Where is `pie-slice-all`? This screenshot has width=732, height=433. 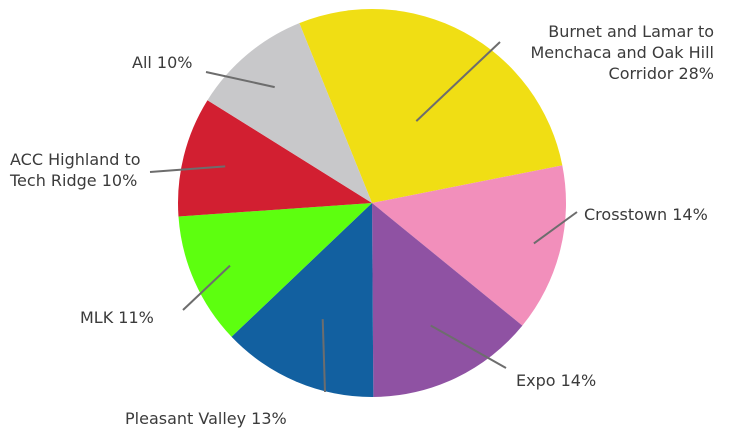 pie-slice-all is located at coordinates (289, 113).